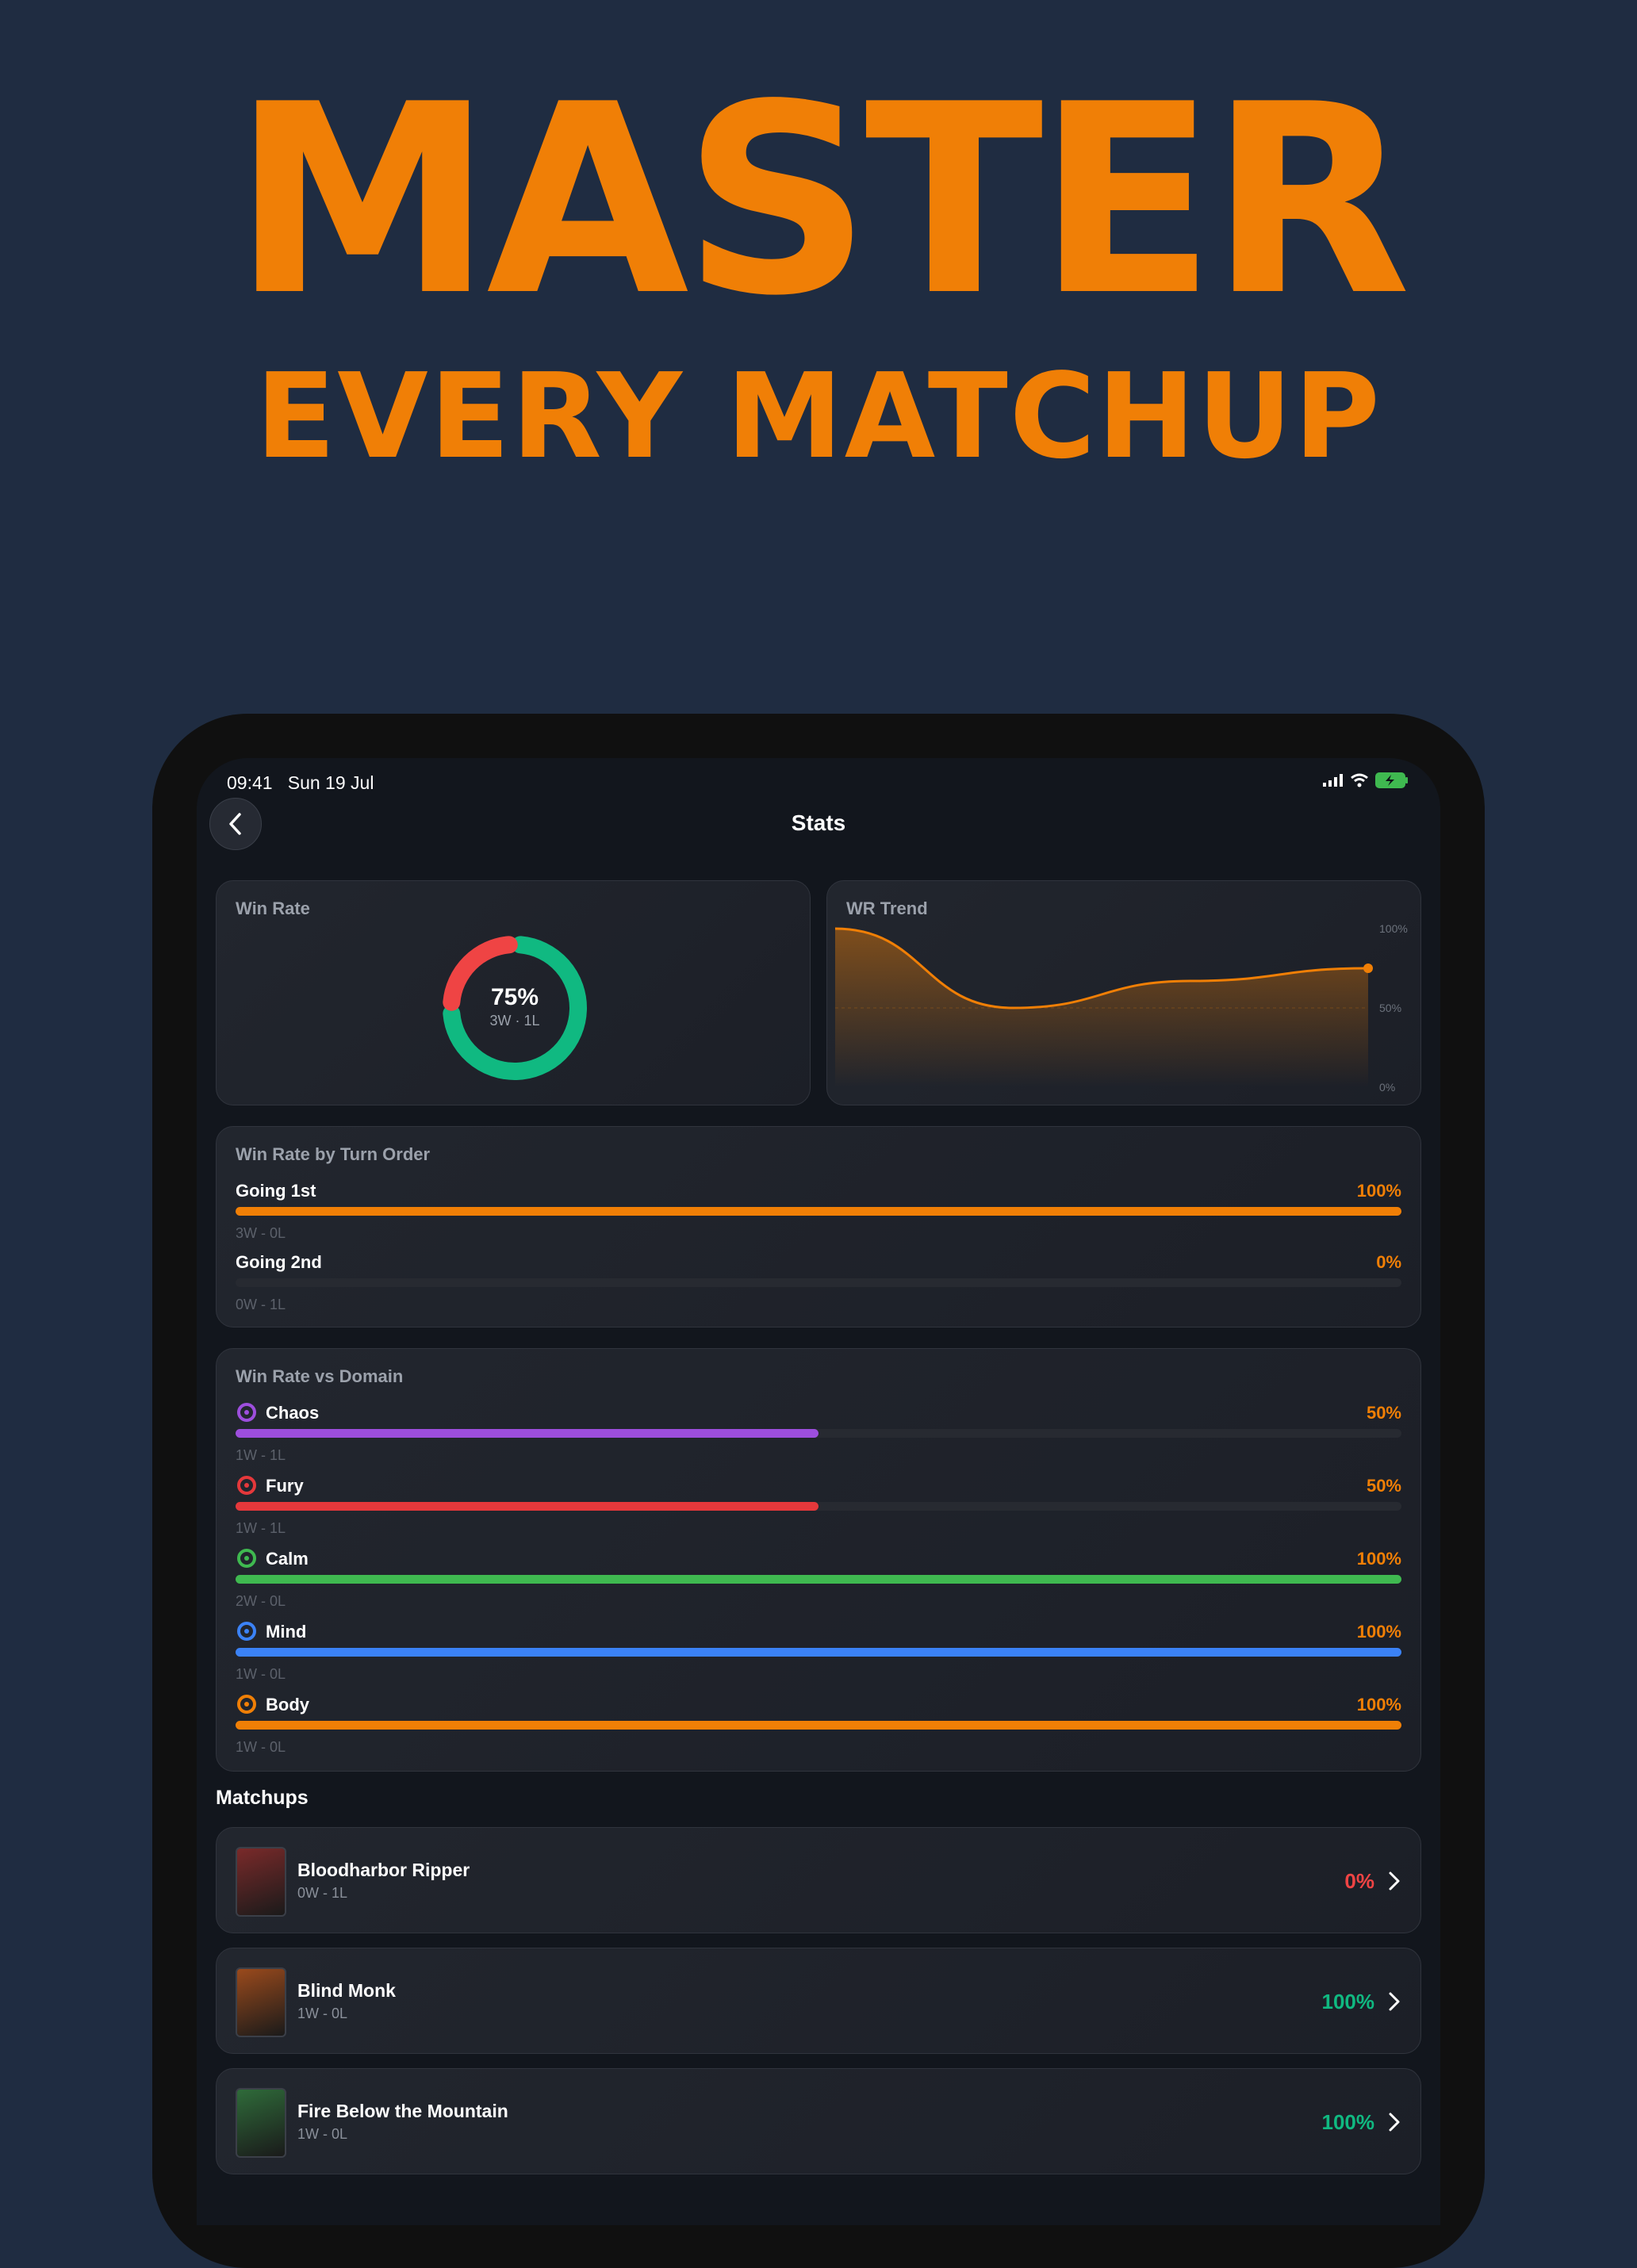  Describe the element at coordinates (285, 1486) in the screenshot. I see `domain-name: Fury` at that location.